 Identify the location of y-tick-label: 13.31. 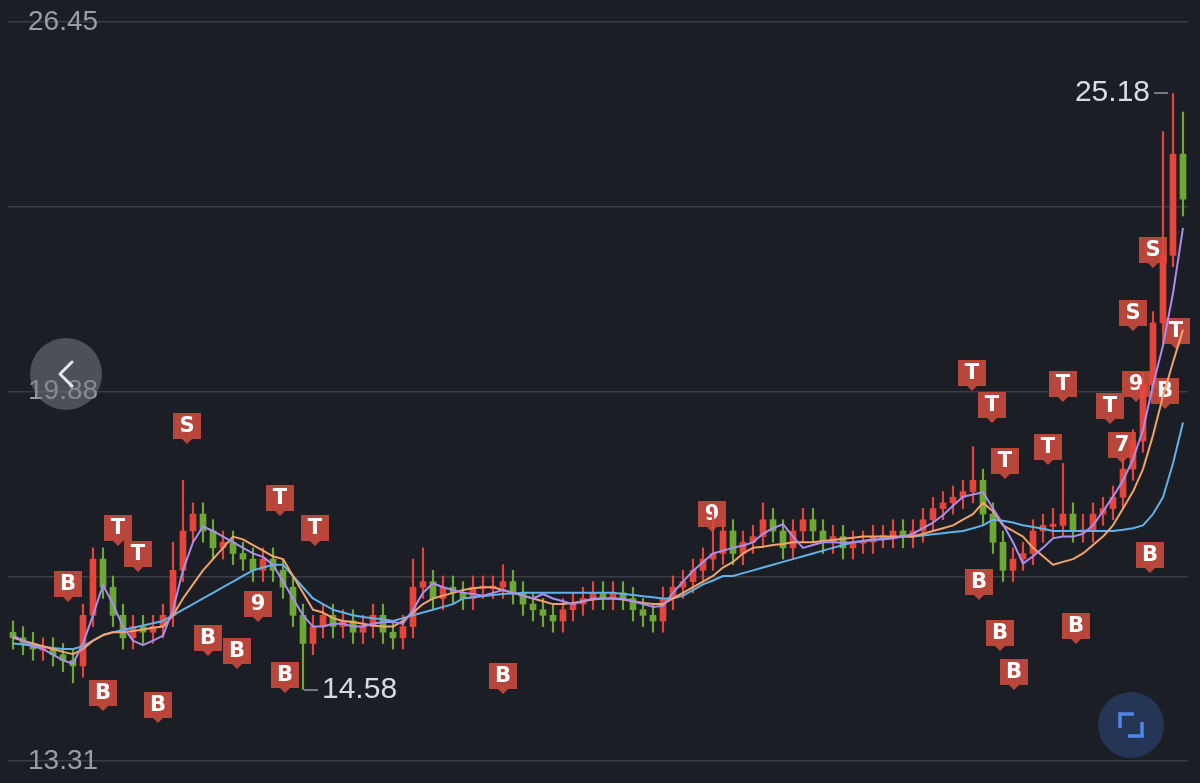
(63, 759).